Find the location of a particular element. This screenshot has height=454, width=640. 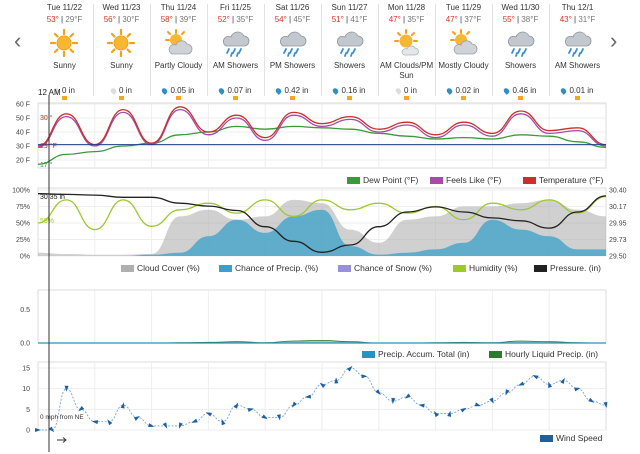

day-precip: 0.02 in is located at coordinates (463, 90).